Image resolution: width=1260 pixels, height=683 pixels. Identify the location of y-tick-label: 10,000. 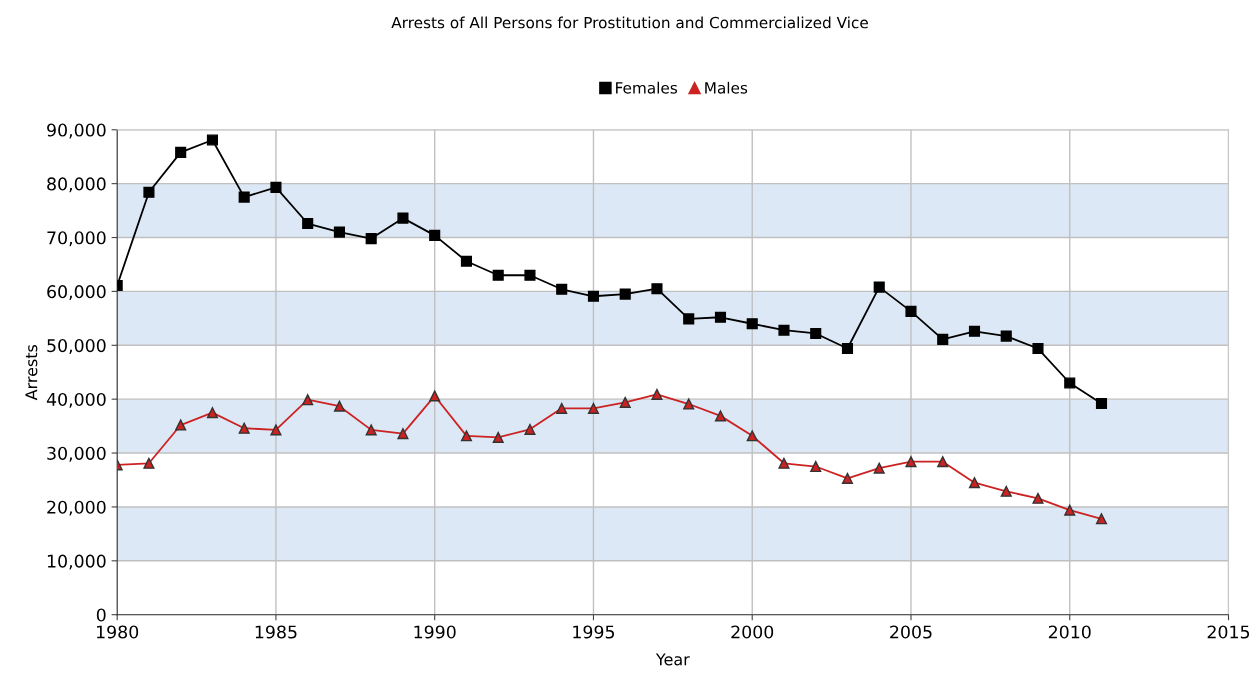
(76, 562).